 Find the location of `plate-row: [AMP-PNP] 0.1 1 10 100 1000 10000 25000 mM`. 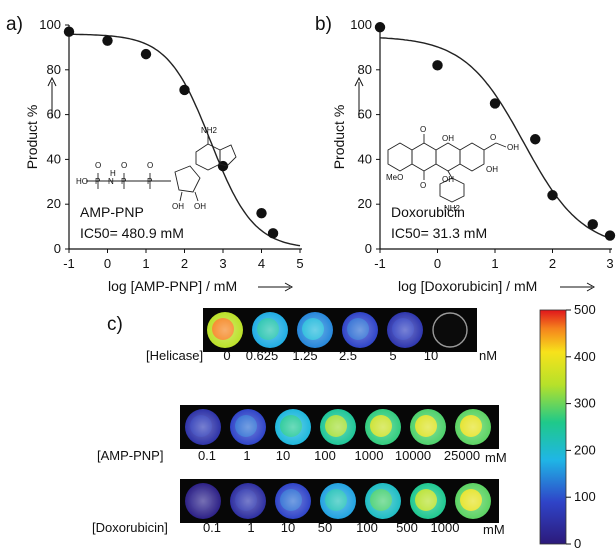

plate-row: [AMP-PNP] 0.1 1 10 100 1000 10000 25000 mM is located at coordinates (302, 435).